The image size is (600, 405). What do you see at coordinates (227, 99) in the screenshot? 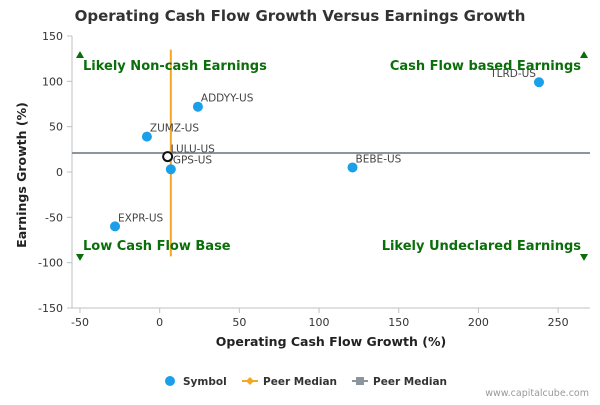
I see `data-point-label: ADDYY-US` at bounding box center [227, 99].